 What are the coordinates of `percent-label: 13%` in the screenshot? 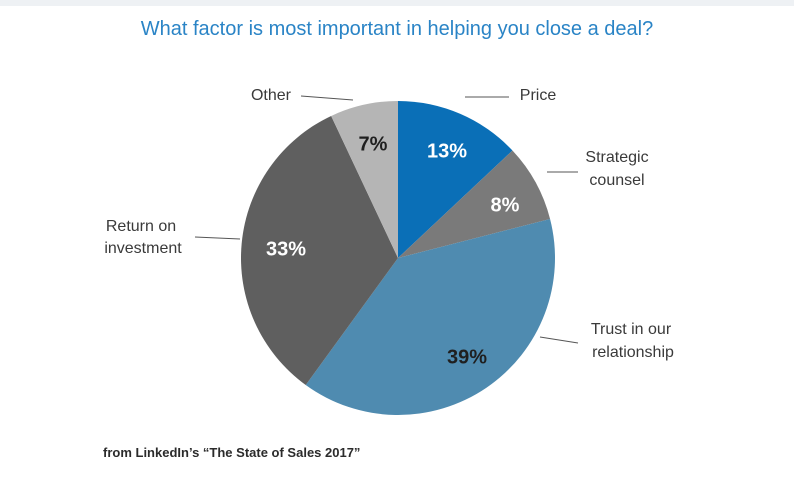 It's located at (447, 151).